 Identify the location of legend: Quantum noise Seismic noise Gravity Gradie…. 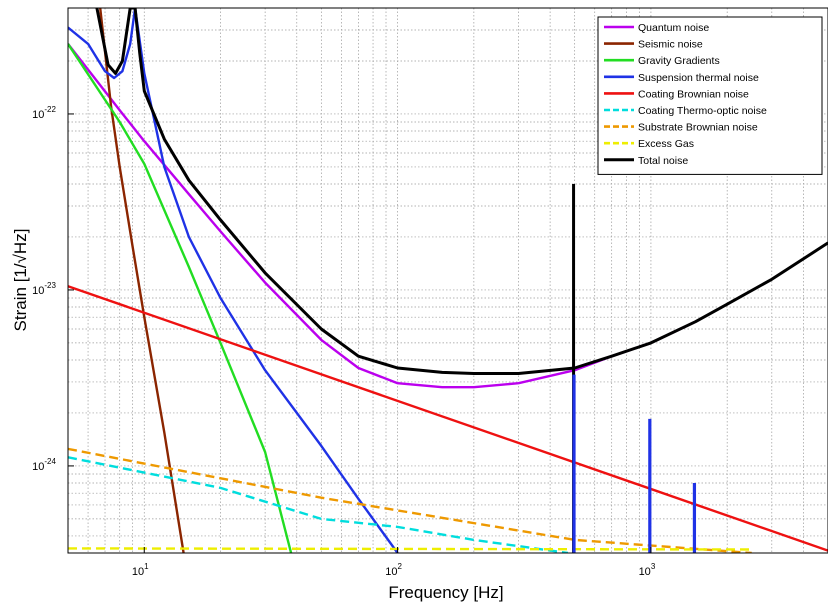
(710, 95).